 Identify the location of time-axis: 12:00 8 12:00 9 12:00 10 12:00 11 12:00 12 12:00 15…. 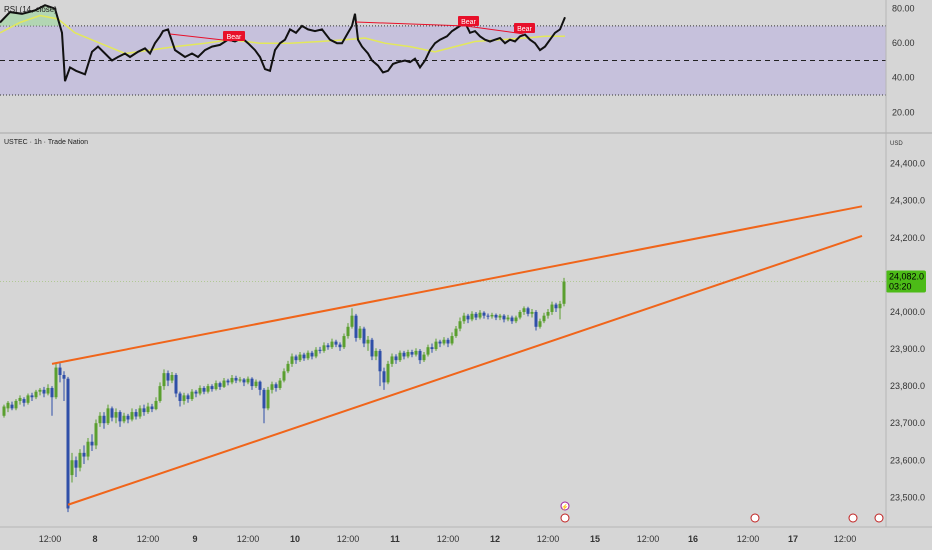
(448, 539).